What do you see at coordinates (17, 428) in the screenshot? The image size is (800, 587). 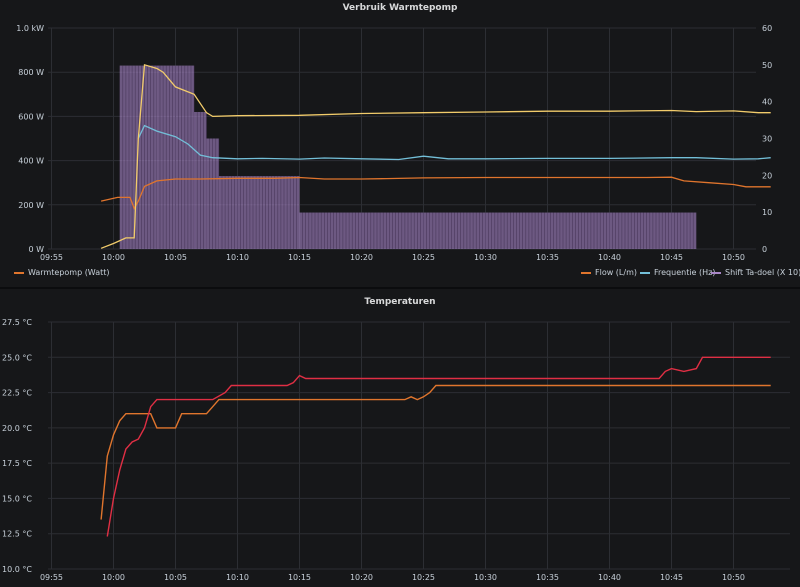 I see `temperature-y-tick: 20.0 °C` at bounding box center [17, 428].